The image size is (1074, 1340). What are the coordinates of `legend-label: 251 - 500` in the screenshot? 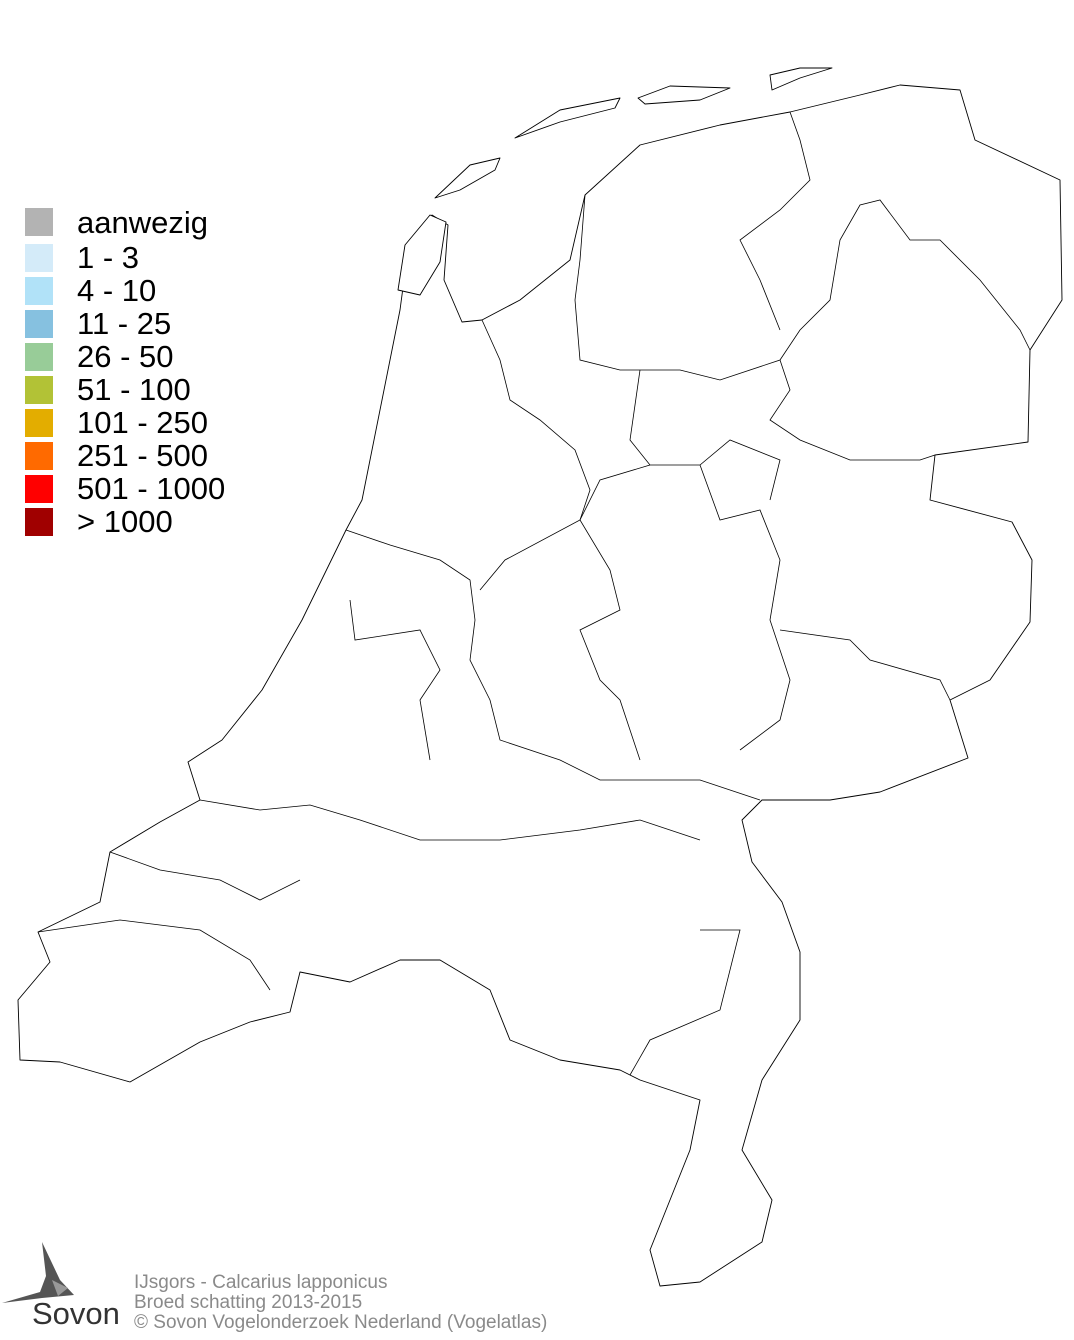 It's located at (142, 455).